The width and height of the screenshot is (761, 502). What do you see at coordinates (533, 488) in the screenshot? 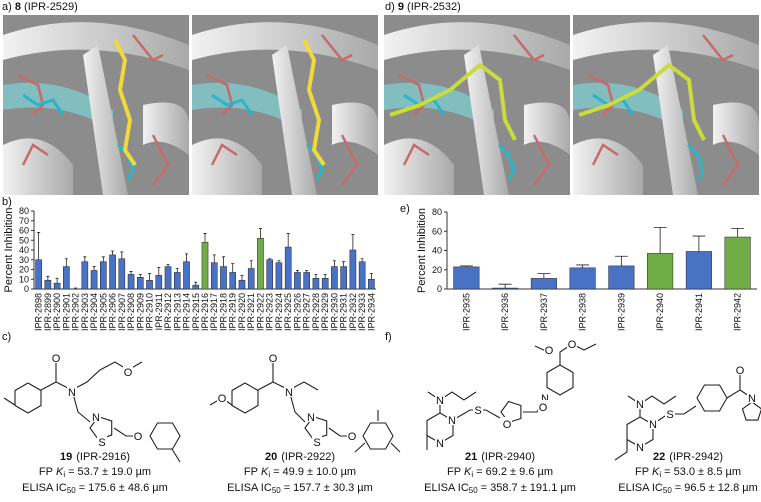
I see `value: 358.7 ± 191.1 µm` at bounding box center [533, 488].